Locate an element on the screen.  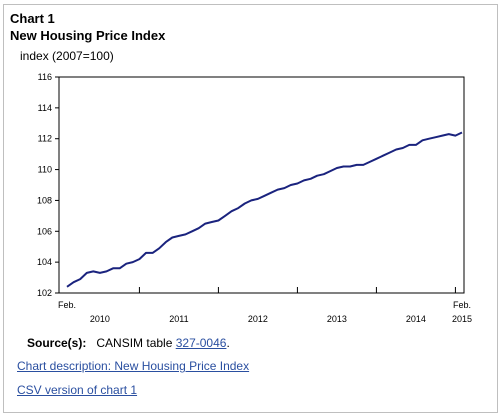
source-text: CANSIM table is located at coordinates (136, 343).